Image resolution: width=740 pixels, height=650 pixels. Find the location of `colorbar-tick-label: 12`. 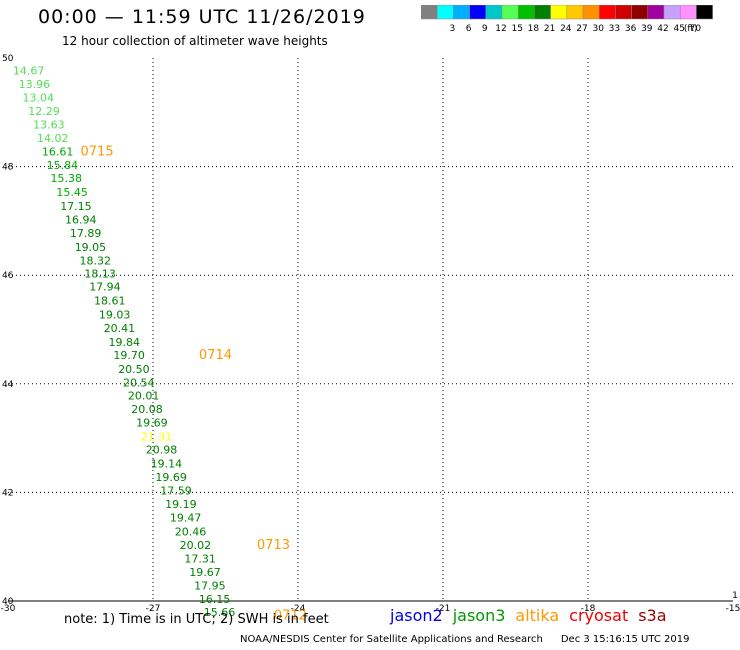

colorbar-tick-label: 12 is located at coordinates (500, 29).